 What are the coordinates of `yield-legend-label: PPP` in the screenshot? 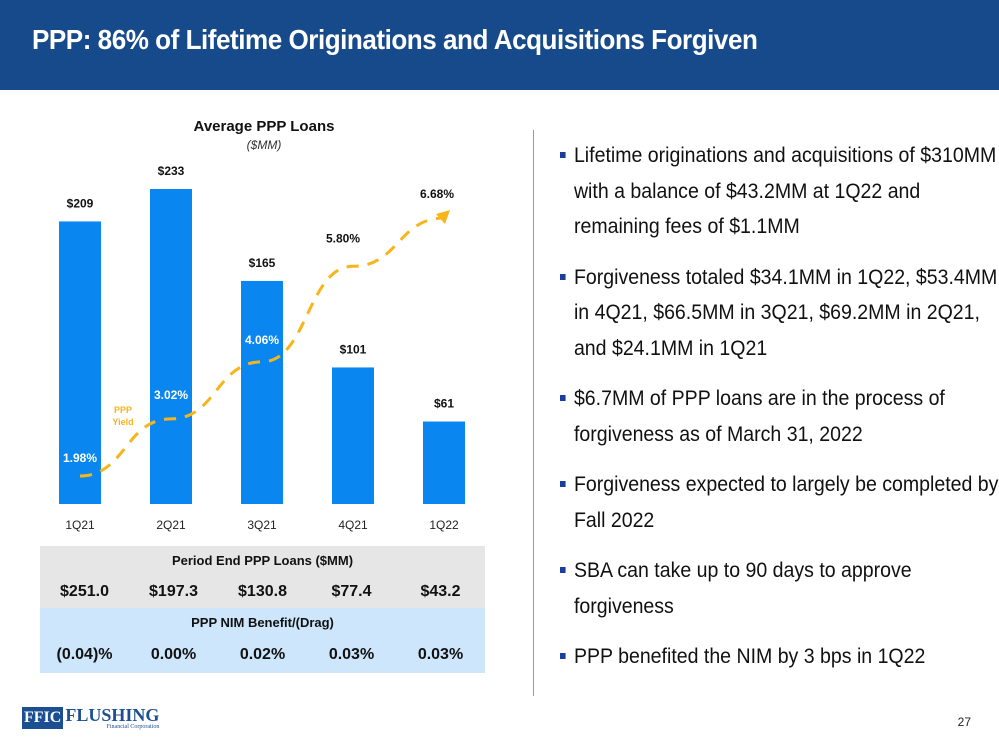 It's located at (123, 410).